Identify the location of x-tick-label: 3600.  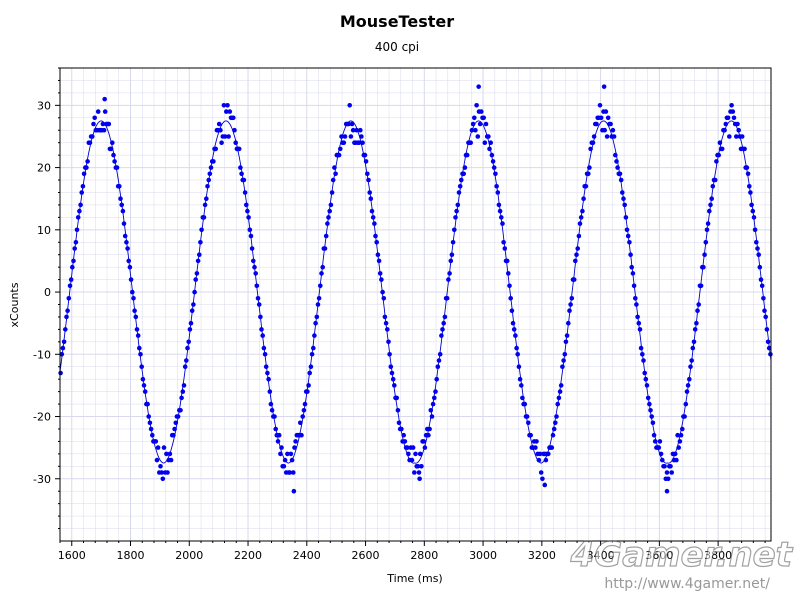
(659, 555).